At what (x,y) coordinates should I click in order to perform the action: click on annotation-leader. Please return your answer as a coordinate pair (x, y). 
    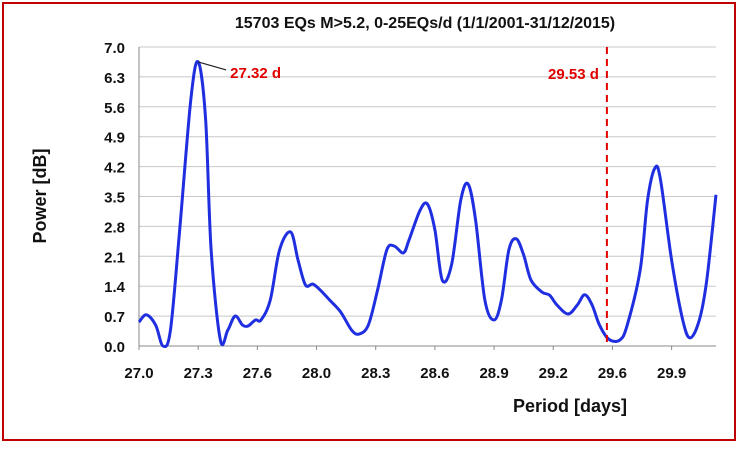
    Looking at the image, I should click on (212, 66).